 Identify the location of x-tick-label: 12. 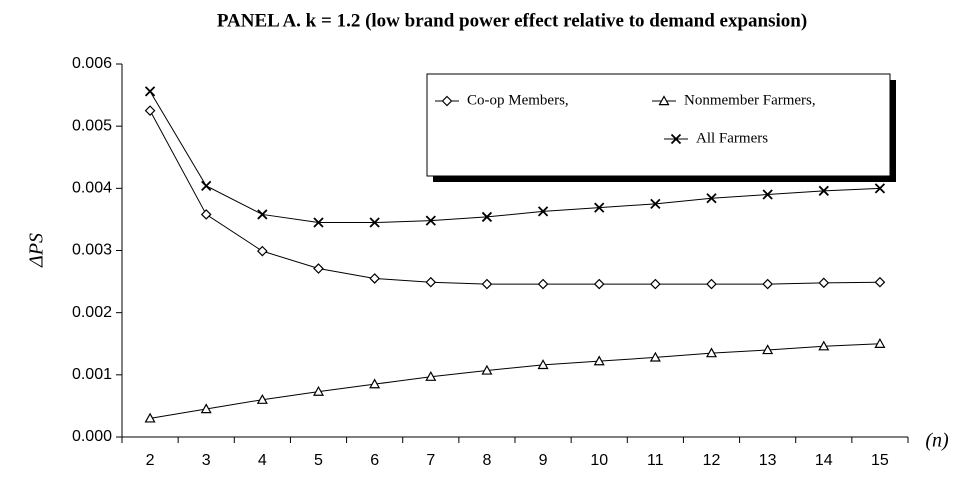
(712, 460).